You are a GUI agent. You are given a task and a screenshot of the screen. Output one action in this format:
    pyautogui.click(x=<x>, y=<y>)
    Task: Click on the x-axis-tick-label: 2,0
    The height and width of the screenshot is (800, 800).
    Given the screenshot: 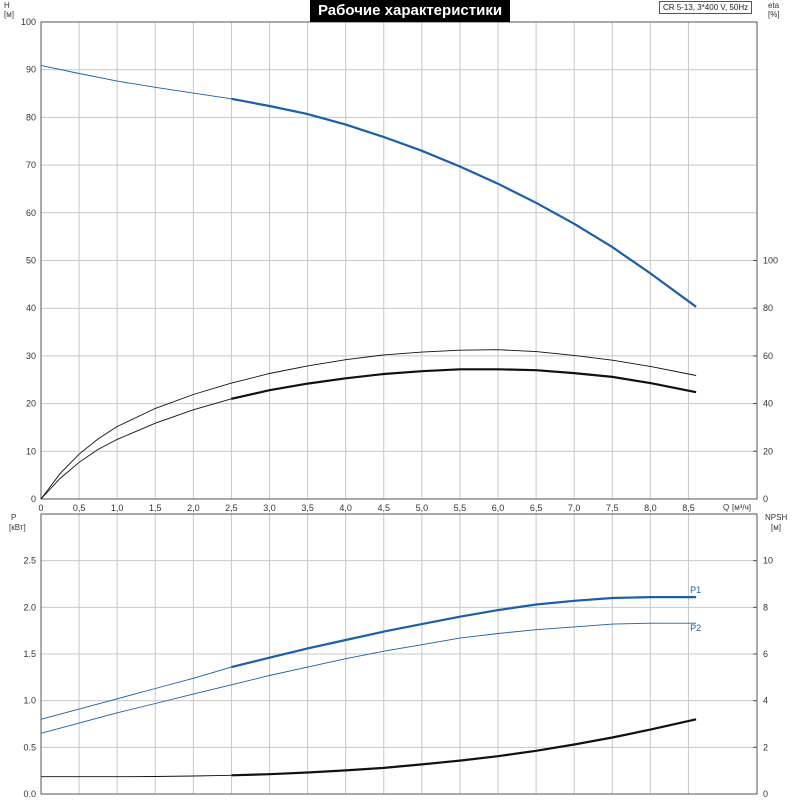 What is the action you would take?
    pyautogui.click(x=193, y=508)
    